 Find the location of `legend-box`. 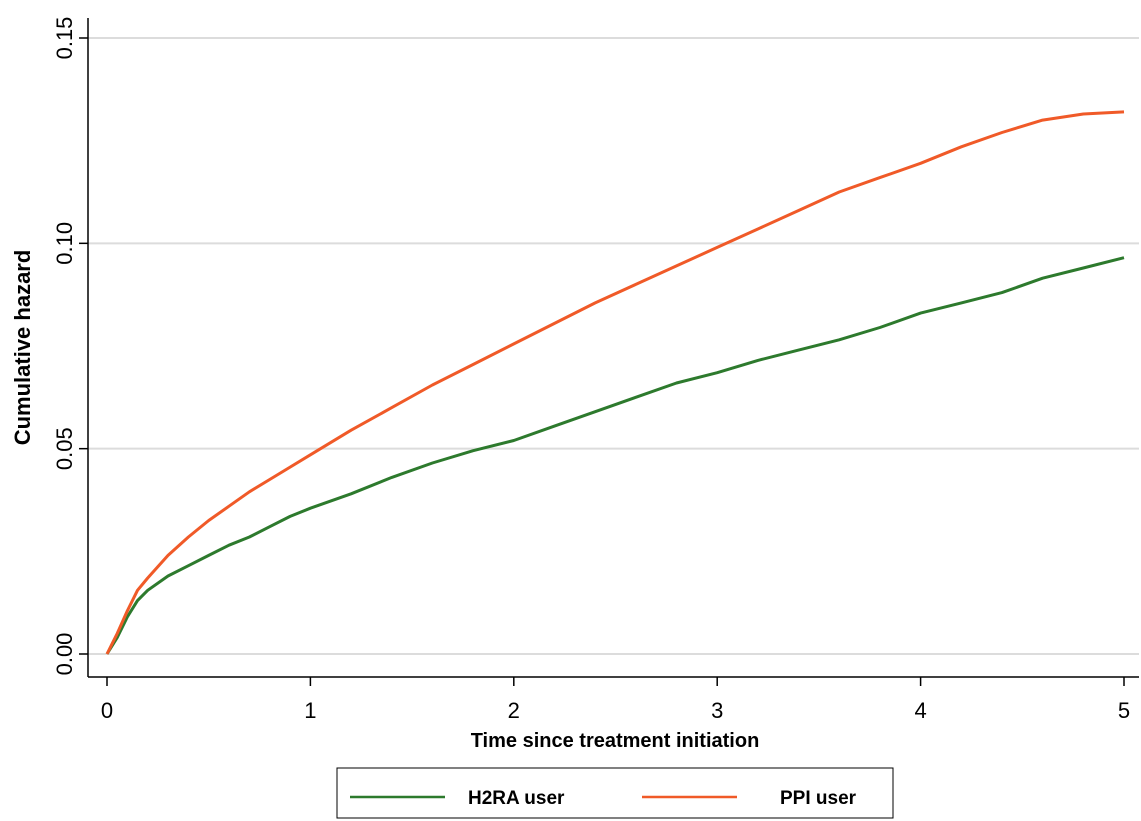

legend-box is located at coordinates (615, 793).